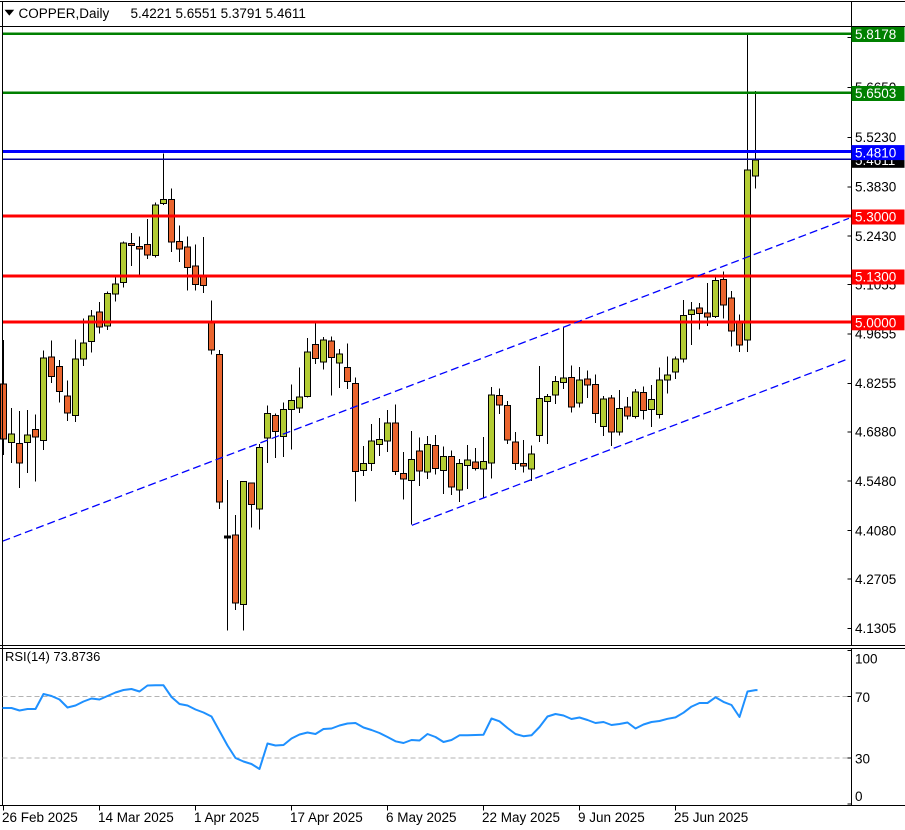 This screenshot has width=905, height=830. Describe the element at coordinates (40, 817) in the screenshot. I see `svg-text: 26 Feb 2025` at that location.